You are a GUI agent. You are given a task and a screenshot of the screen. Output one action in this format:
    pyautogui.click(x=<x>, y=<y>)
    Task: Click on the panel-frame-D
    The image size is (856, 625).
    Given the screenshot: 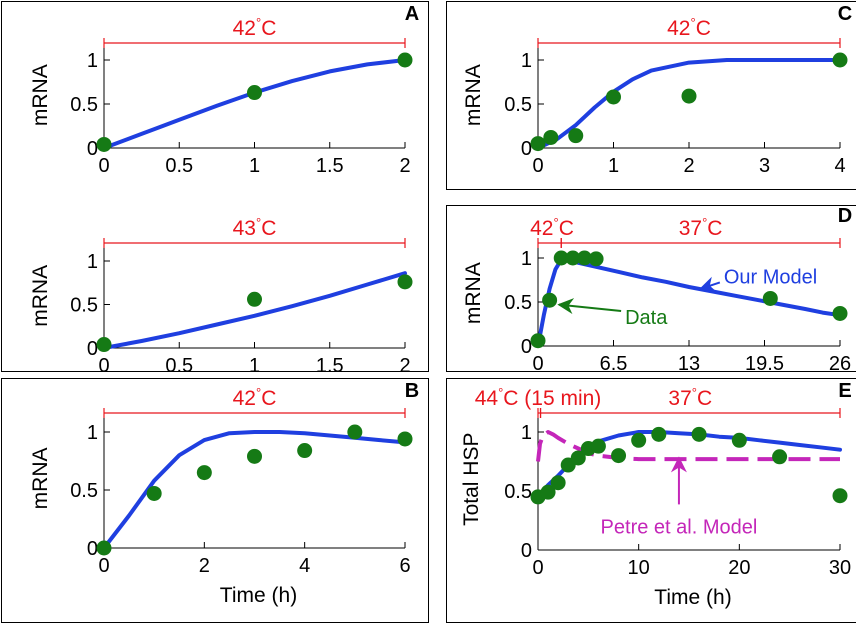 What is the action you would take?
    pyautogui.click(x=651, y=288)
    